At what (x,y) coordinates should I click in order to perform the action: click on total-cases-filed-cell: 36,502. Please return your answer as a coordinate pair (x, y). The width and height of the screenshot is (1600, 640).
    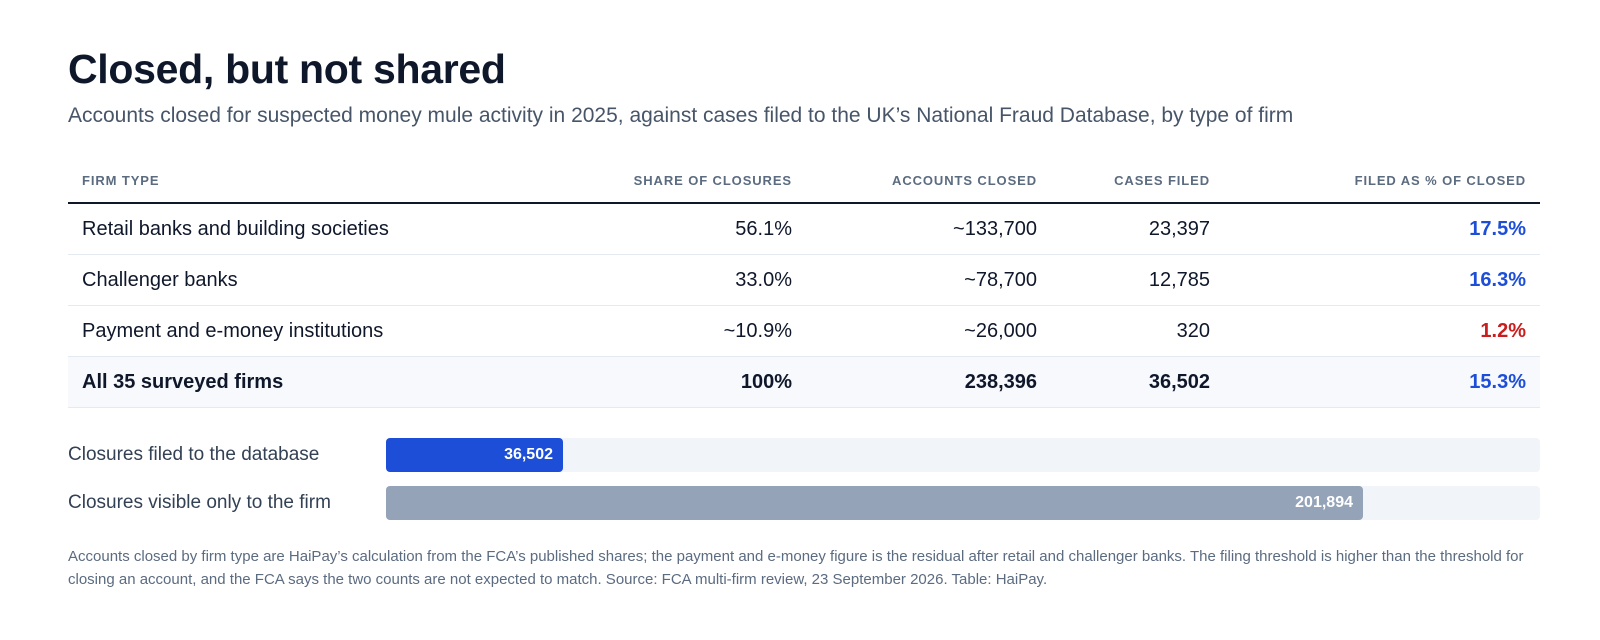
    Looking at the image, I should click on (1137, 382).